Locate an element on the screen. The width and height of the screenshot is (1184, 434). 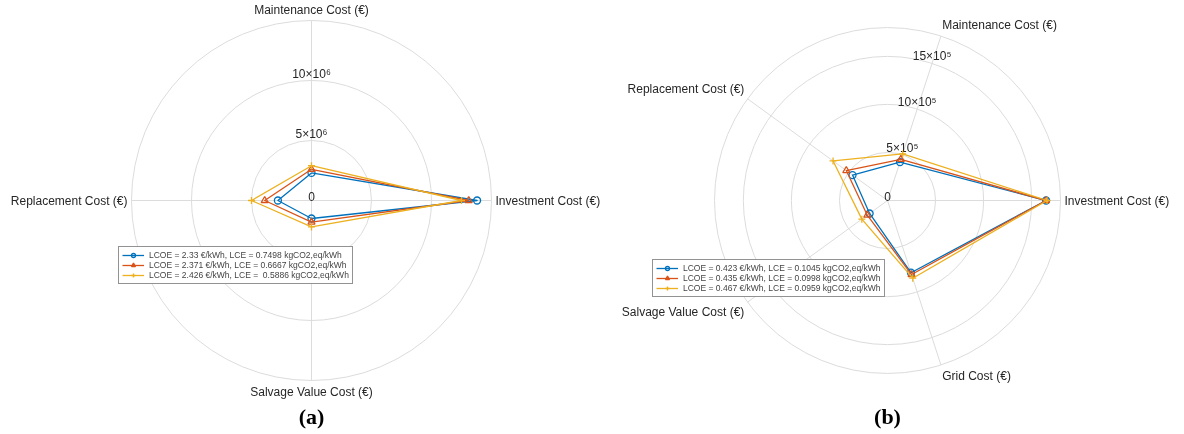
legend-label: LCOE = 2.33 €/kWh, LCE = 0.7498 kgCO2,eq/kWh is located at coordinates (245, 255).